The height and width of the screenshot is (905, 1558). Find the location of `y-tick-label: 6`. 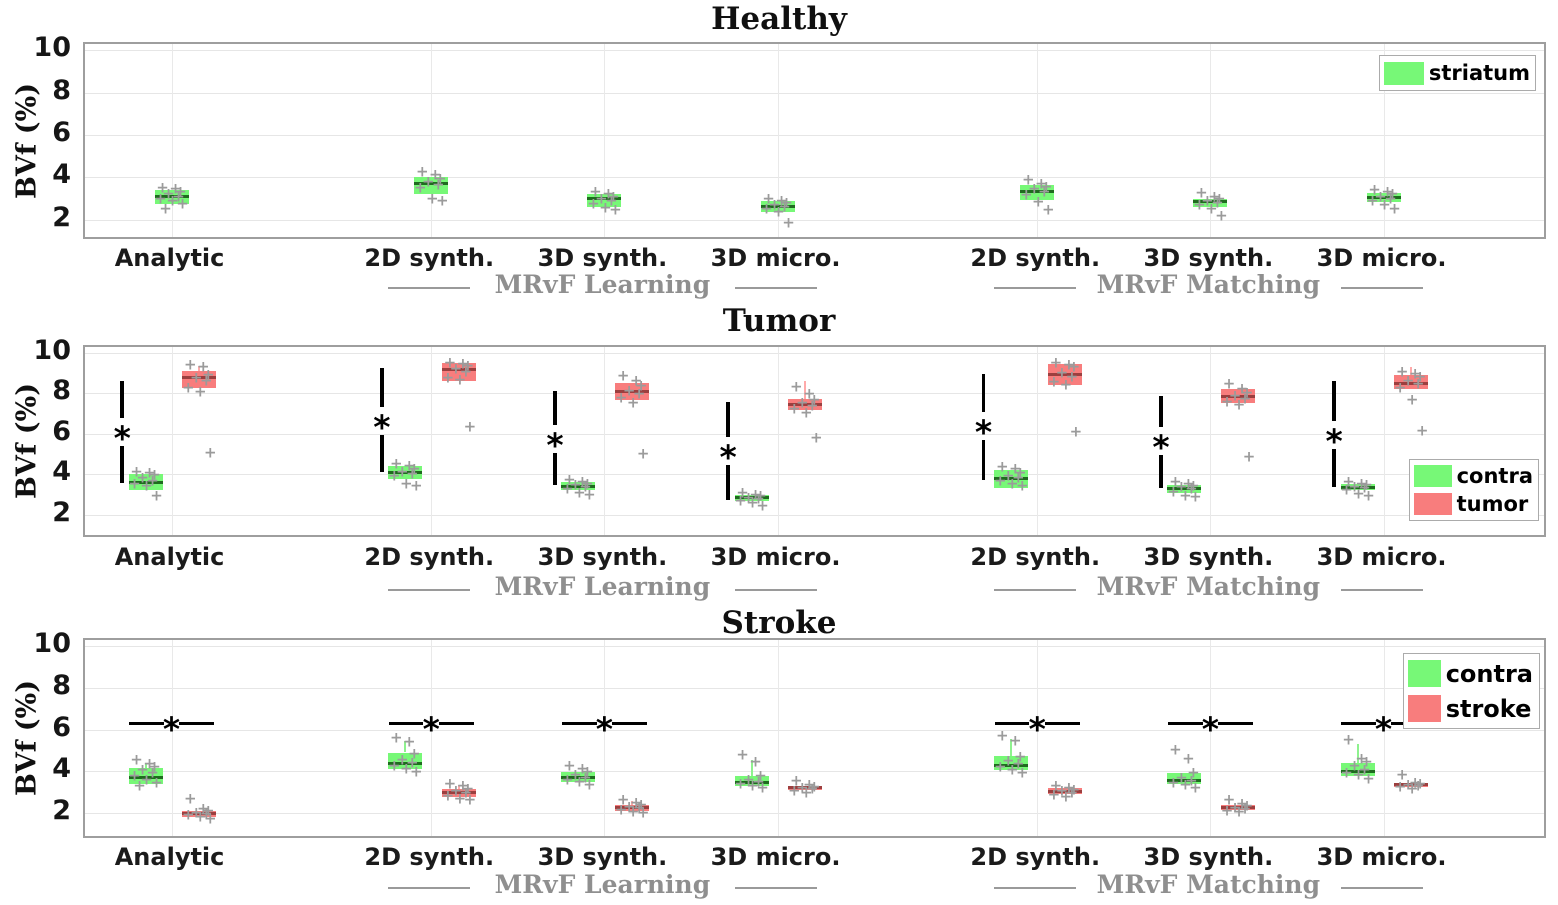

y-tick-label: 6 is located at coordinates (61, 133).